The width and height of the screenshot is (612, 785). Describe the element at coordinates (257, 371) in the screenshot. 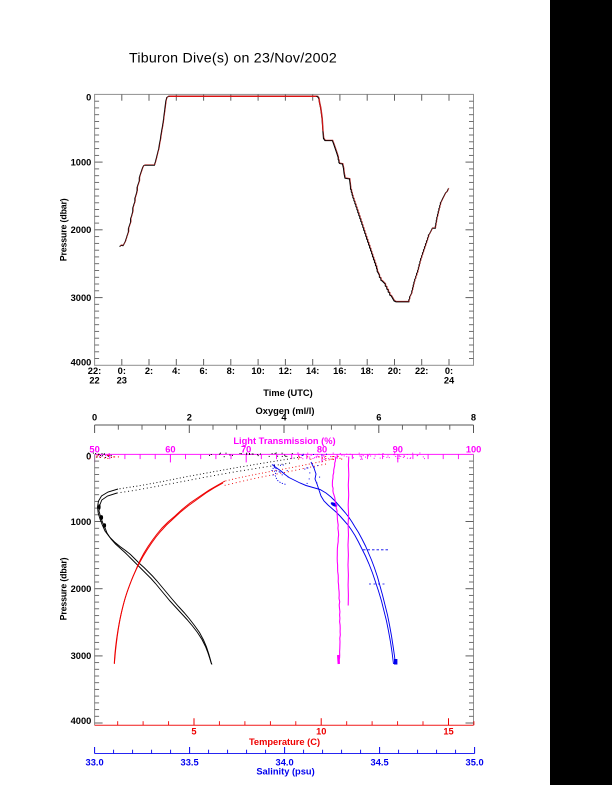

I see `svg-text: 10:` at that location.